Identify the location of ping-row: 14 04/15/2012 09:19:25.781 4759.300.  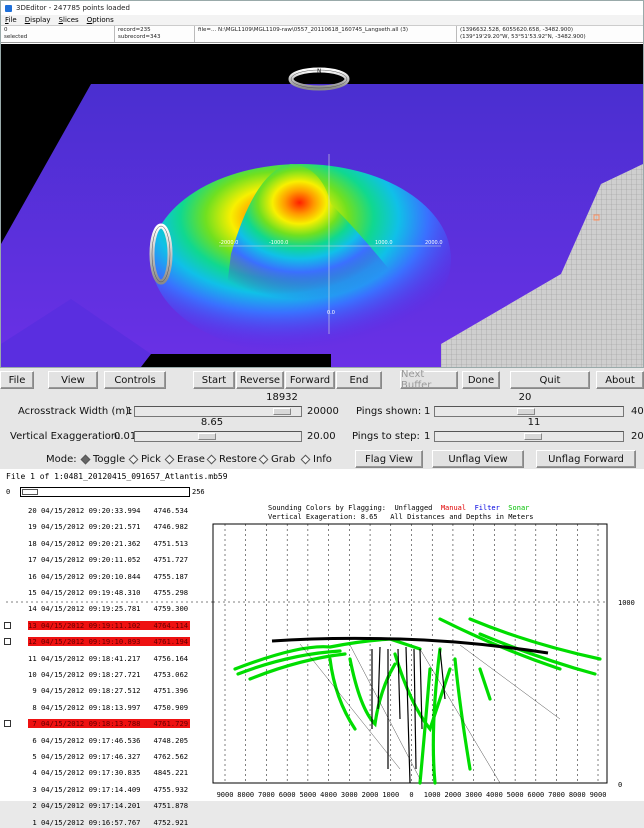
(106, 608).